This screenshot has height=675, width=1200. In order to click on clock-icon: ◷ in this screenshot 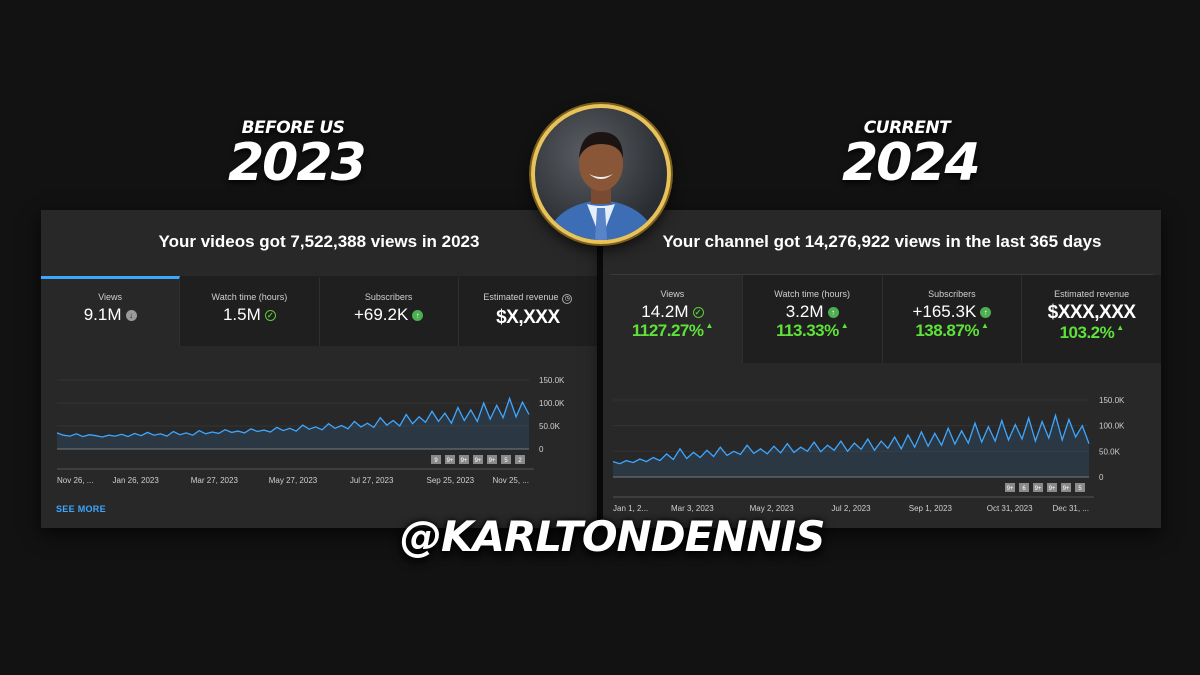, I will do `click(567, 298)`.